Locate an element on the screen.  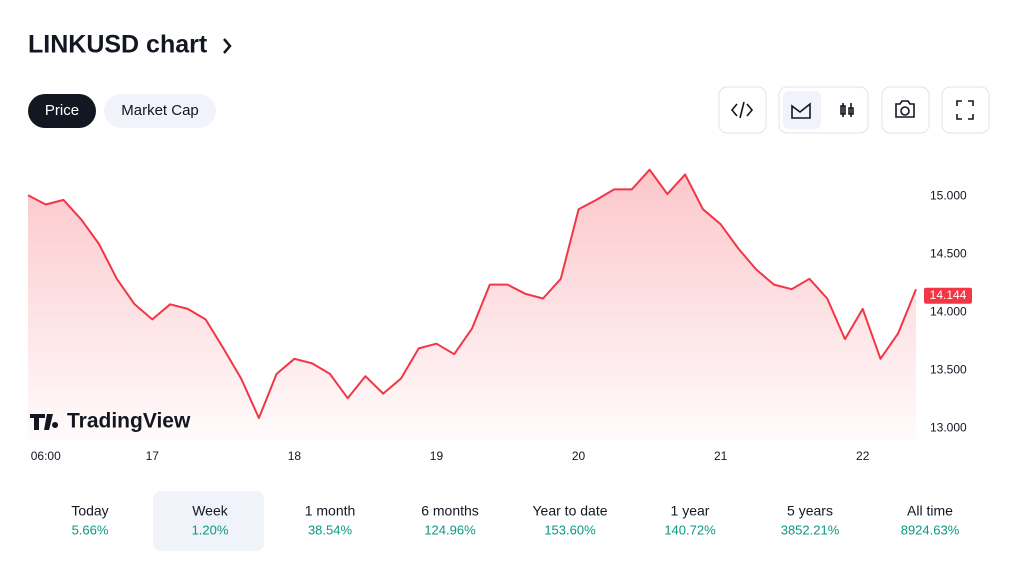
snapshot-button is located at coordinates (905, 110).